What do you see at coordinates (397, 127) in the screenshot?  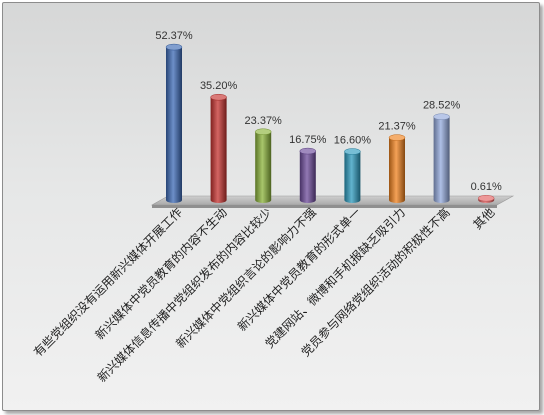 I see `value-label: 21.37%` at bounding box center [397, 127].